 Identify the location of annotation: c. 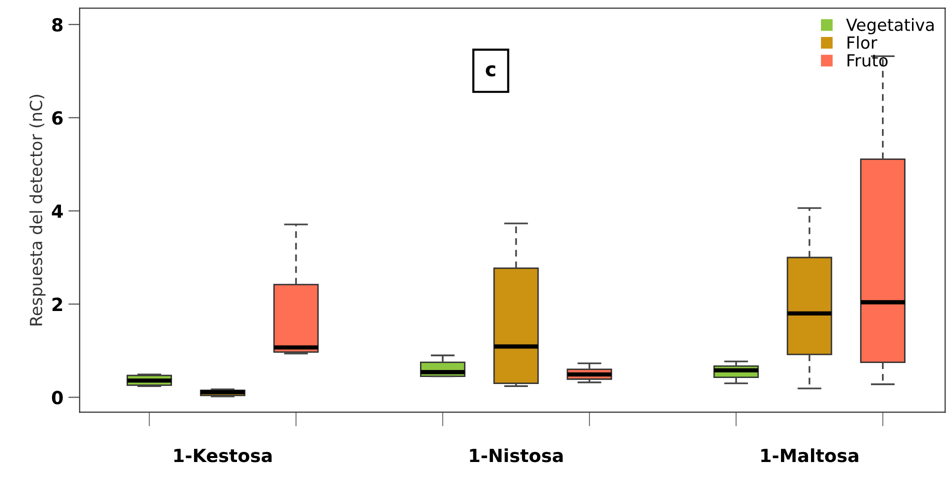
(491, 70).